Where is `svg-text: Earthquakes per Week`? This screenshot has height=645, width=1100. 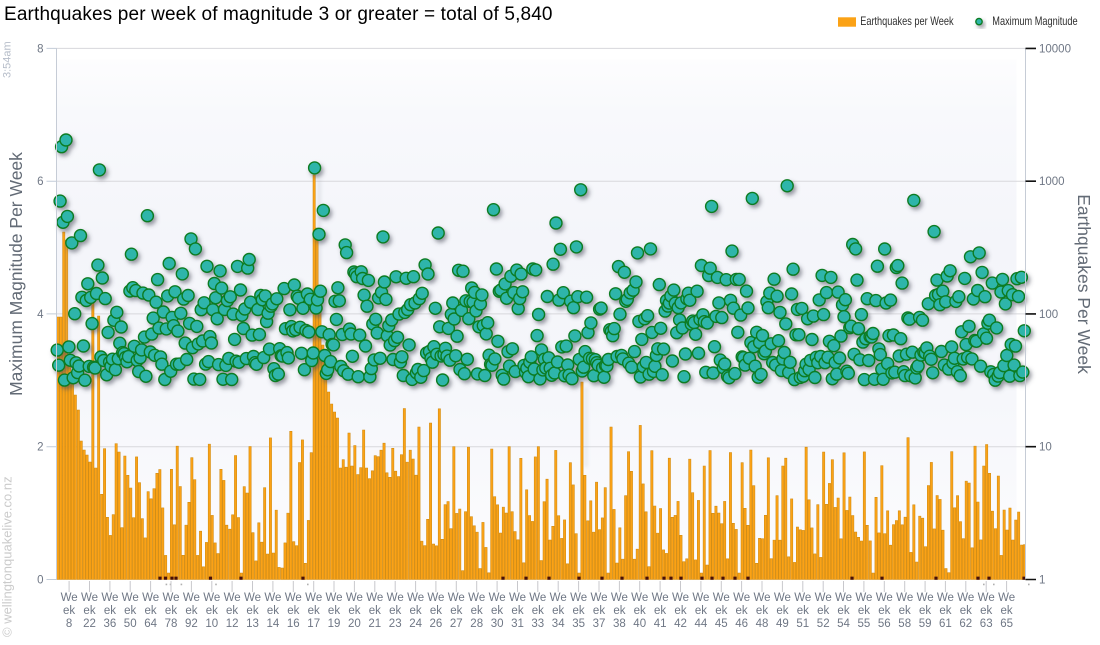 svg-text: Earthquakes per Week is located at coordinates (907, 22).